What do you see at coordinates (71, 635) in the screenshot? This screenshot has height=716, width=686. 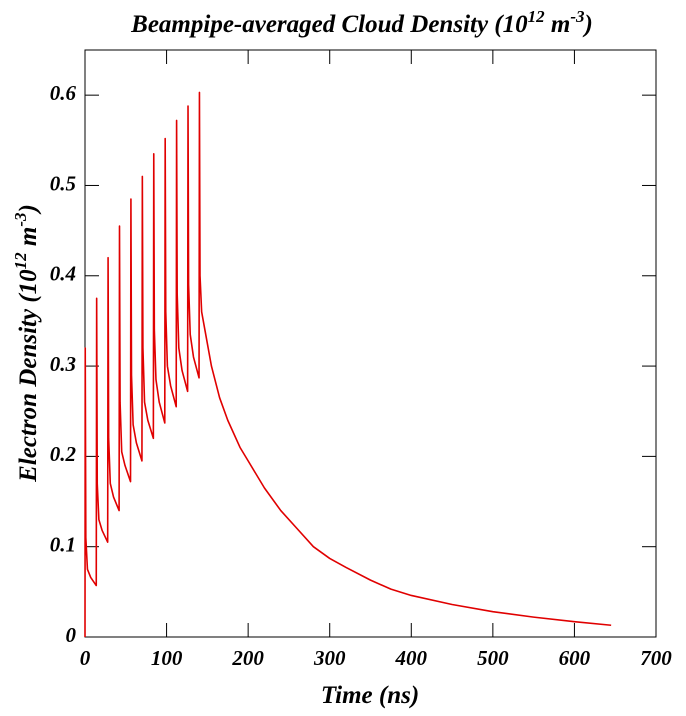 I see `y-tick-label: 0` at bounding box center [71, 635].